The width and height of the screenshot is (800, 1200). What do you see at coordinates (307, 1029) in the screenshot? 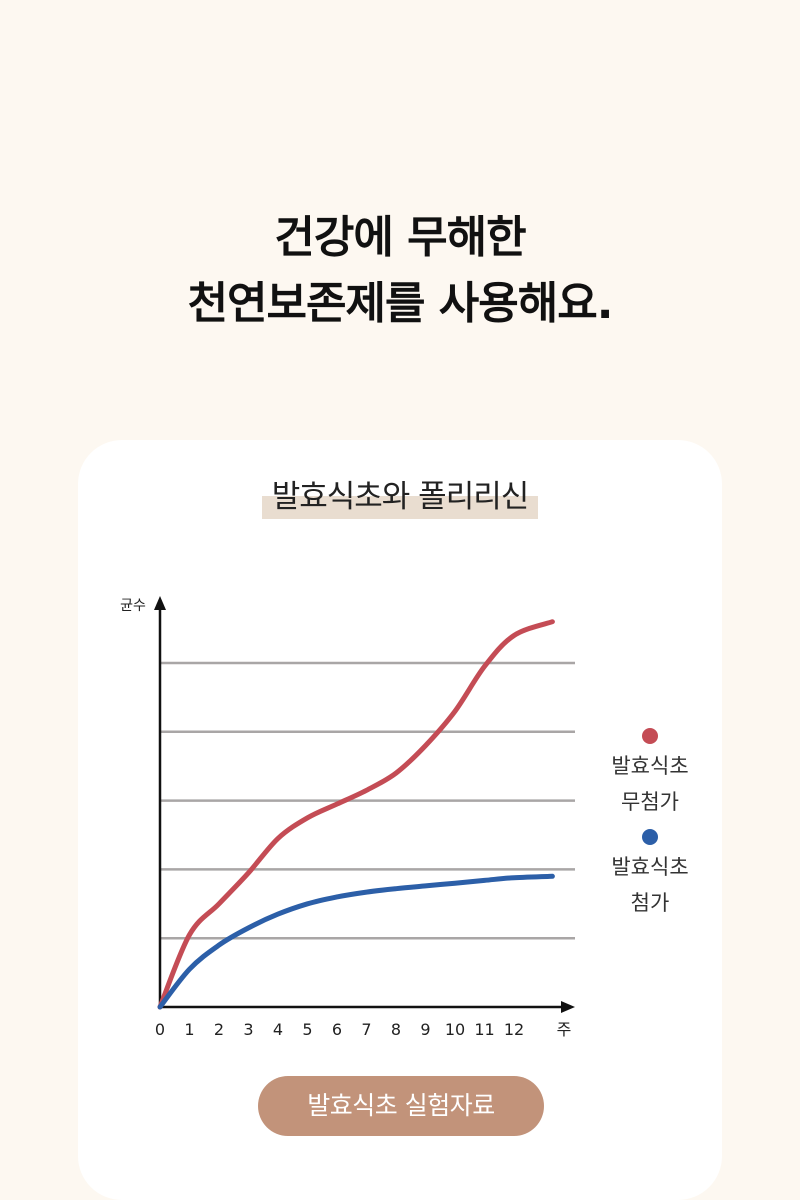
I see `x-tick-label: 5` at bounding box center [307, 1029].